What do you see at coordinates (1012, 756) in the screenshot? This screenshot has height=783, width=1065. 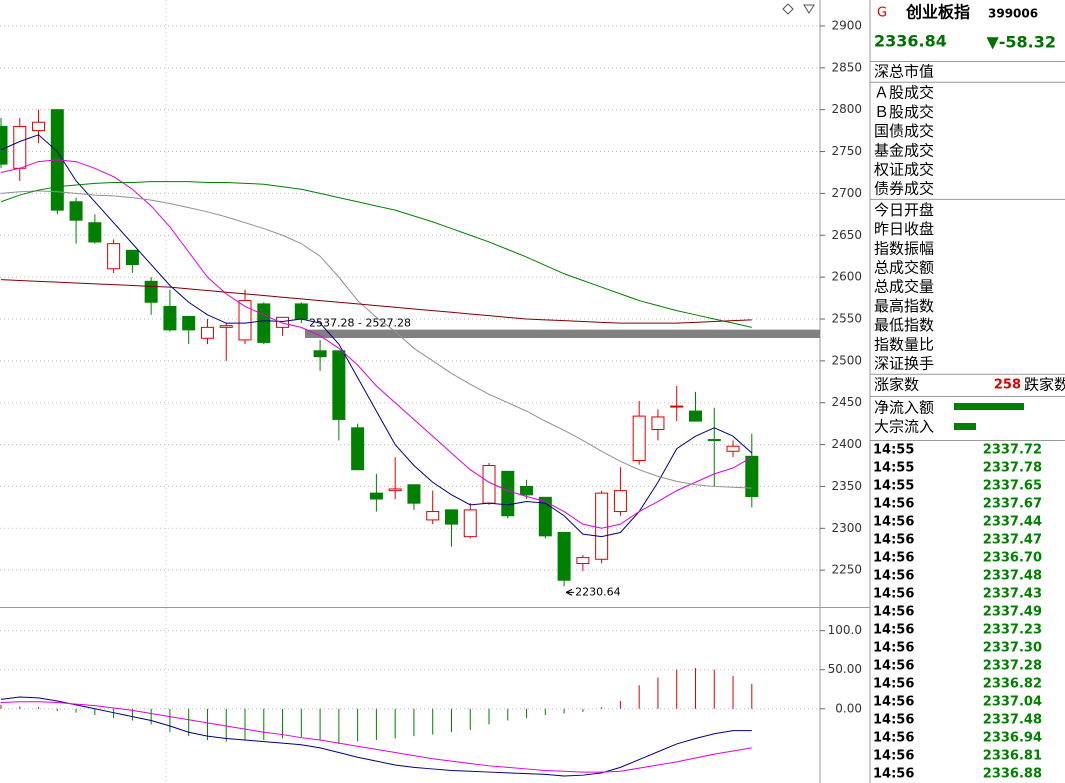 I see `tick-price: 2336.81` at bounding box center [1012, 756].